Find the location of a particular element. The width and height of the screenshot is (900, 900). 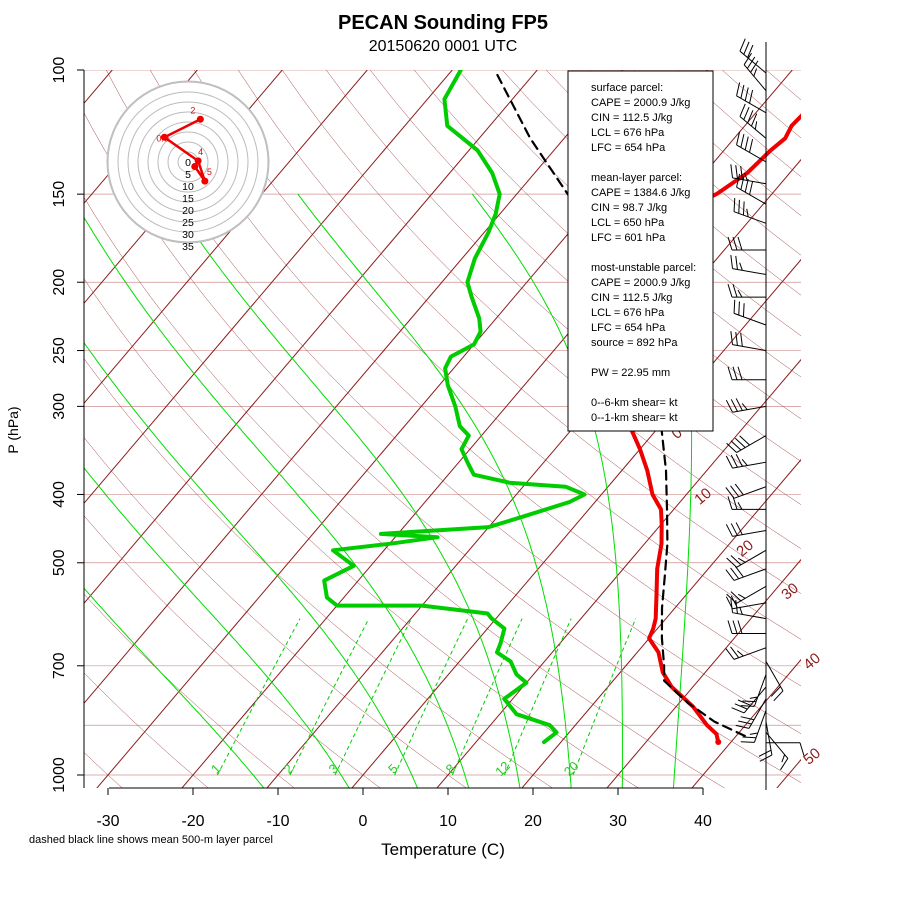

chart-title: PECAN Sounding FP5 is located at coordinates (443, 23).